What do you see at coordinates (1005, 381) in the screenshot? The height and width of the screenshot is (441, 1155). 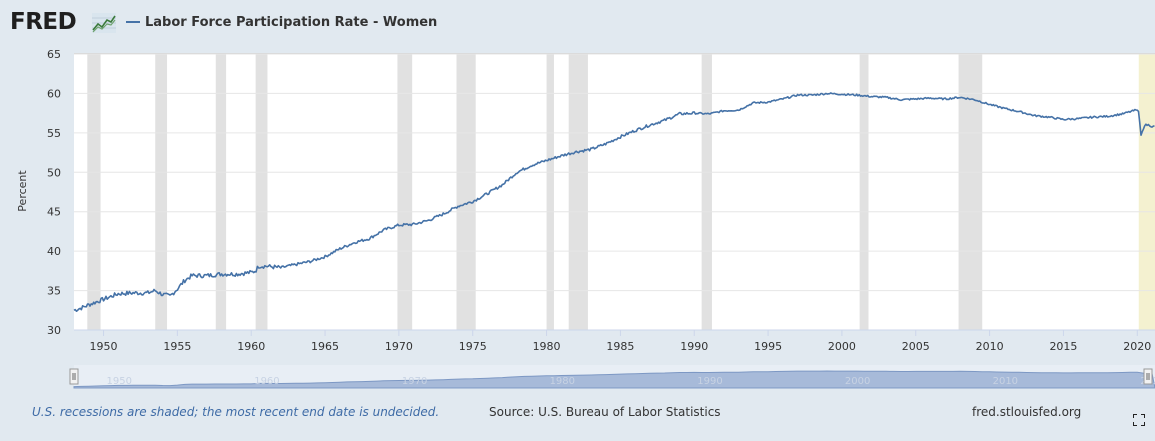 I see `navigator-tick-label: 2010` at bounding box center [1005, 381].